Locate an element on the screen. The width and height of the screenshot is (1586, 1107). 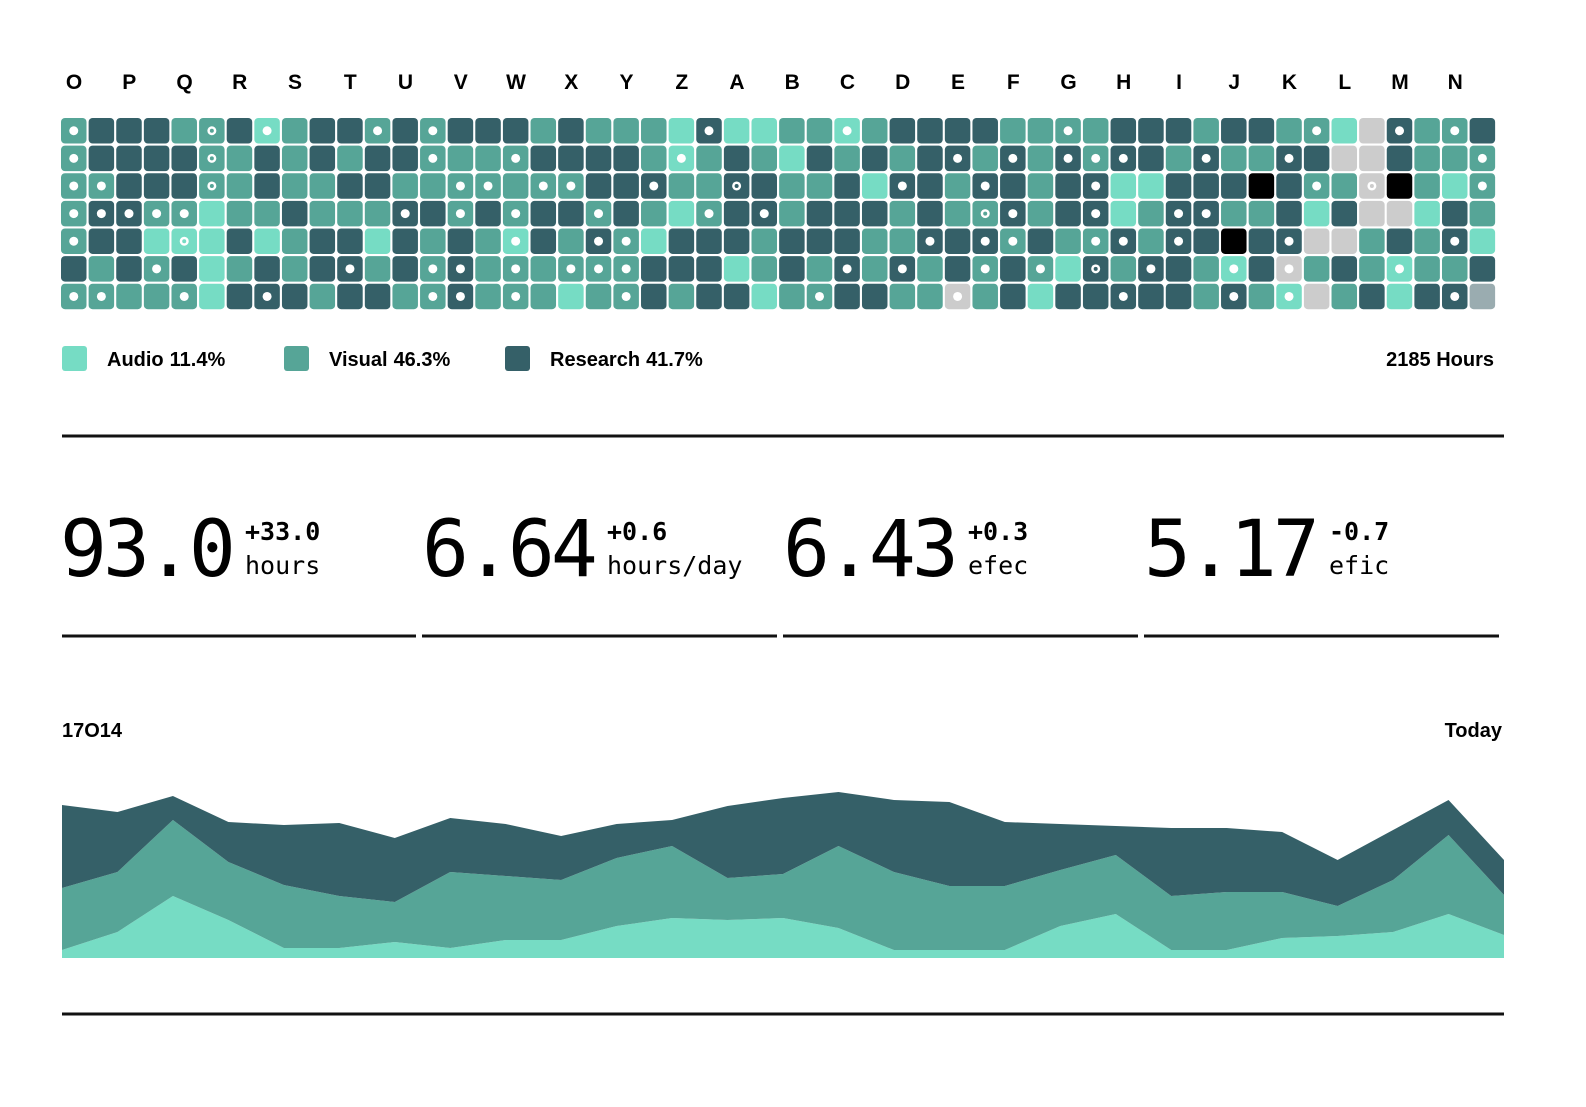
start-label: 17O14 is located at coordinates (92, 731).